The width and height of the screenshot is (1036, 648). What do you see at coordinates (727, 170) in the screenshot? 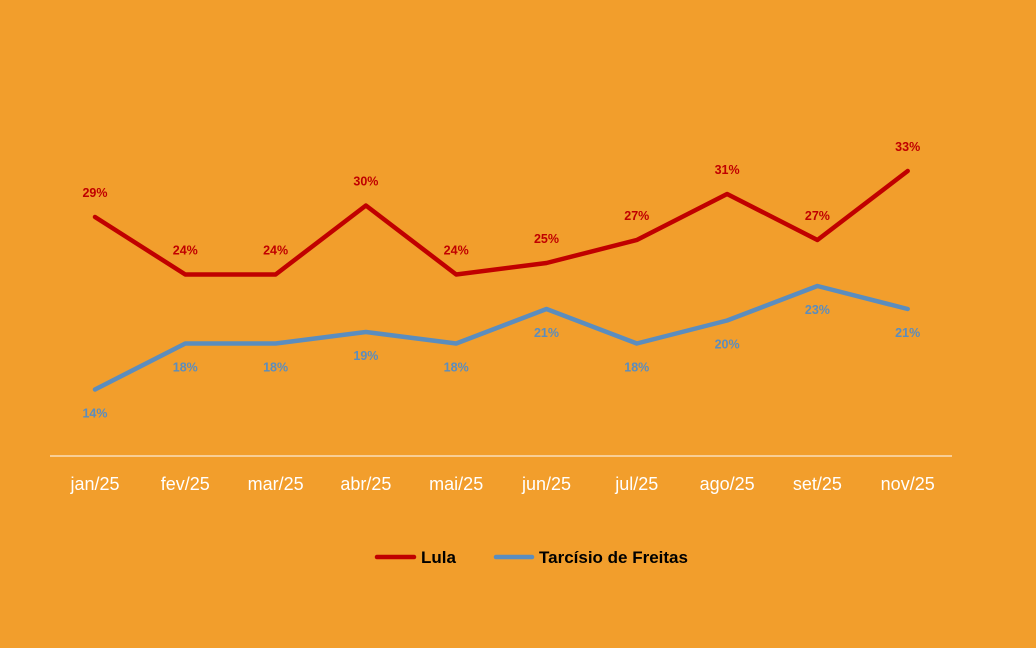
I see `data-label: 31%` at bounding box center [727, 170].